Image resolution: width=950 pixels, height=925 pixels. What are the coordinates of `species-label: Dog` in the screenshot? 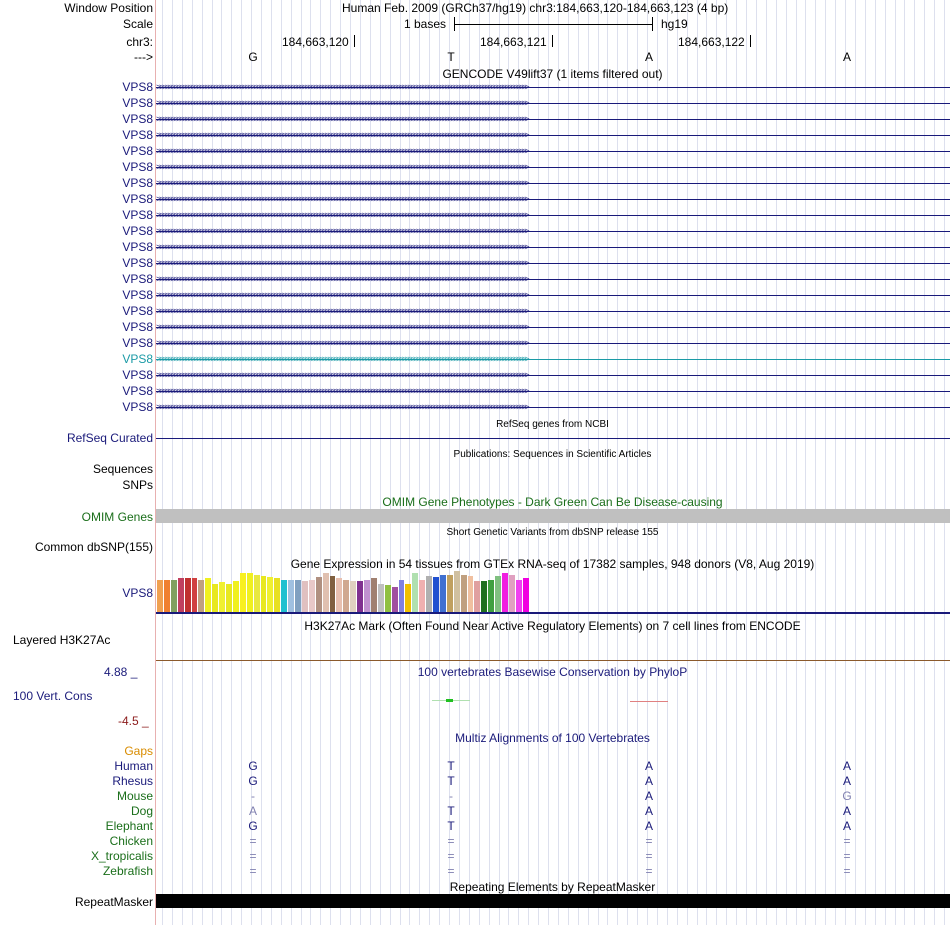 It's located at (141, 811).